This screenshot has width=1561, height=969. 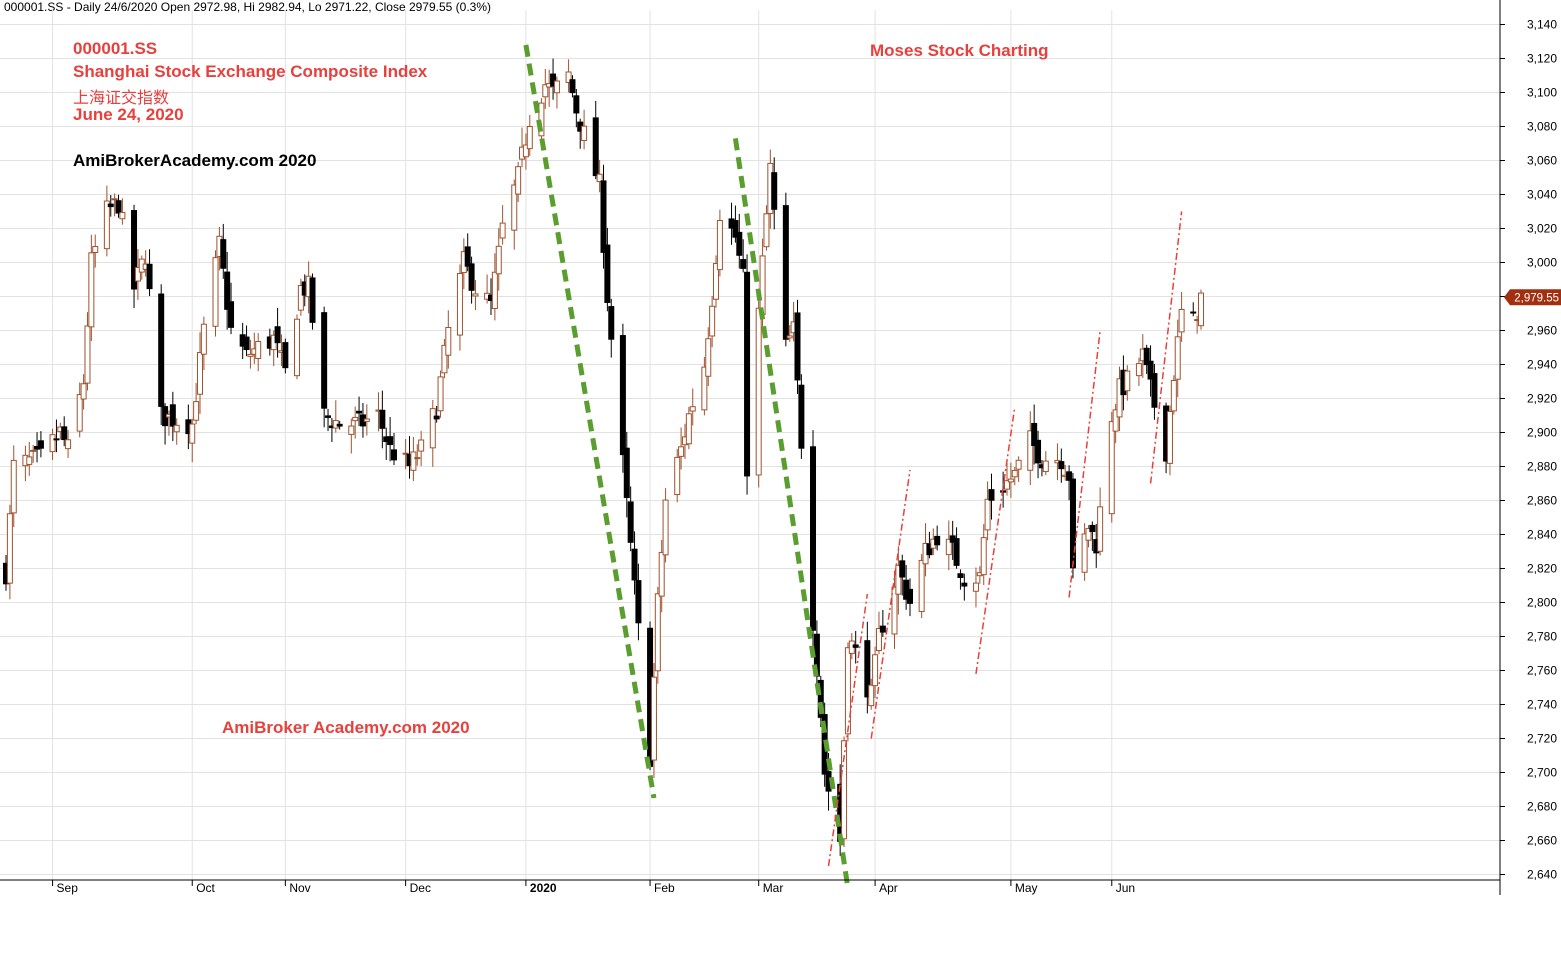 I want to click on y-tick-label: 2,840, so click(x=1542, y=535).